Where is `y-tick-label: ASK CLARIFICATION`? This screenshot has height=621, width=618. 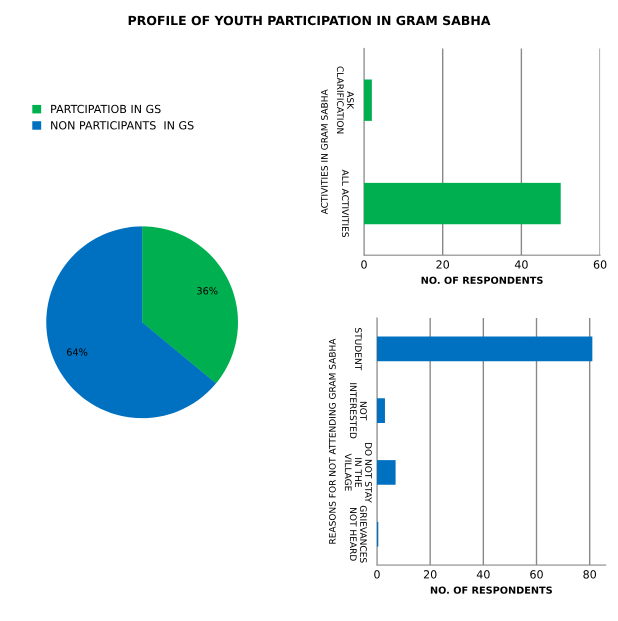 y-tick-label: ASK CLARIFICATION is located at coordinates (345, 100).